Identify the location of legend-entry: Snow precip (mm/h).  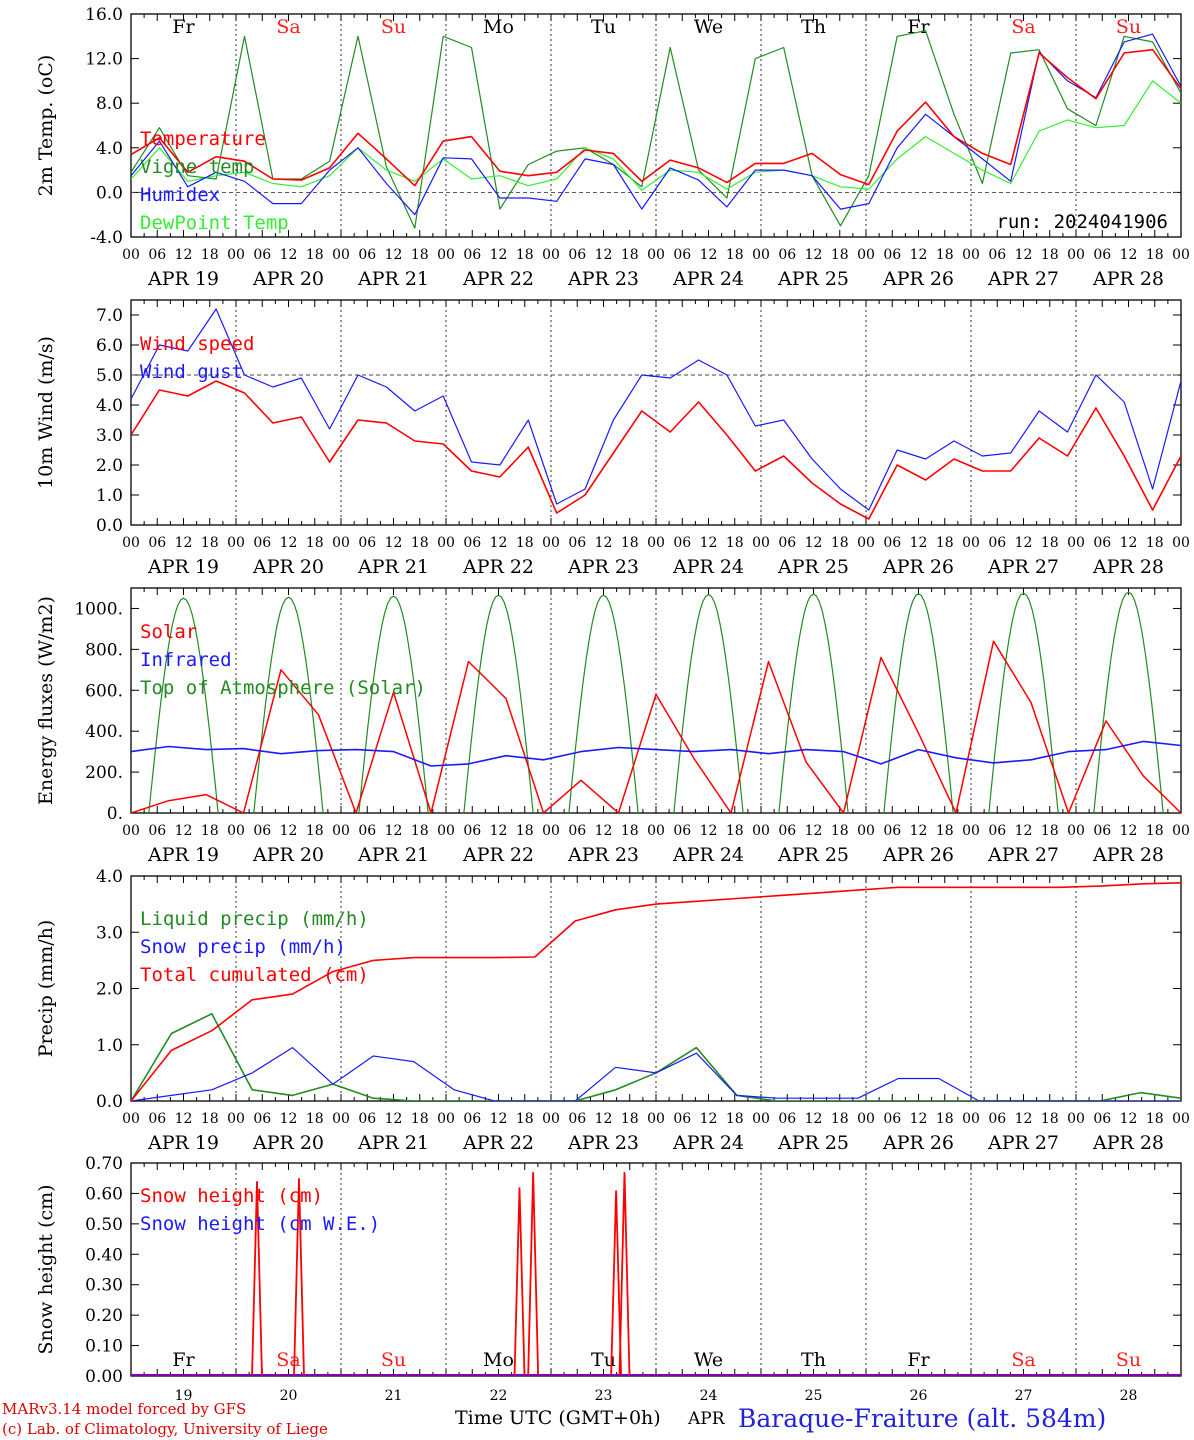
(243, 947).